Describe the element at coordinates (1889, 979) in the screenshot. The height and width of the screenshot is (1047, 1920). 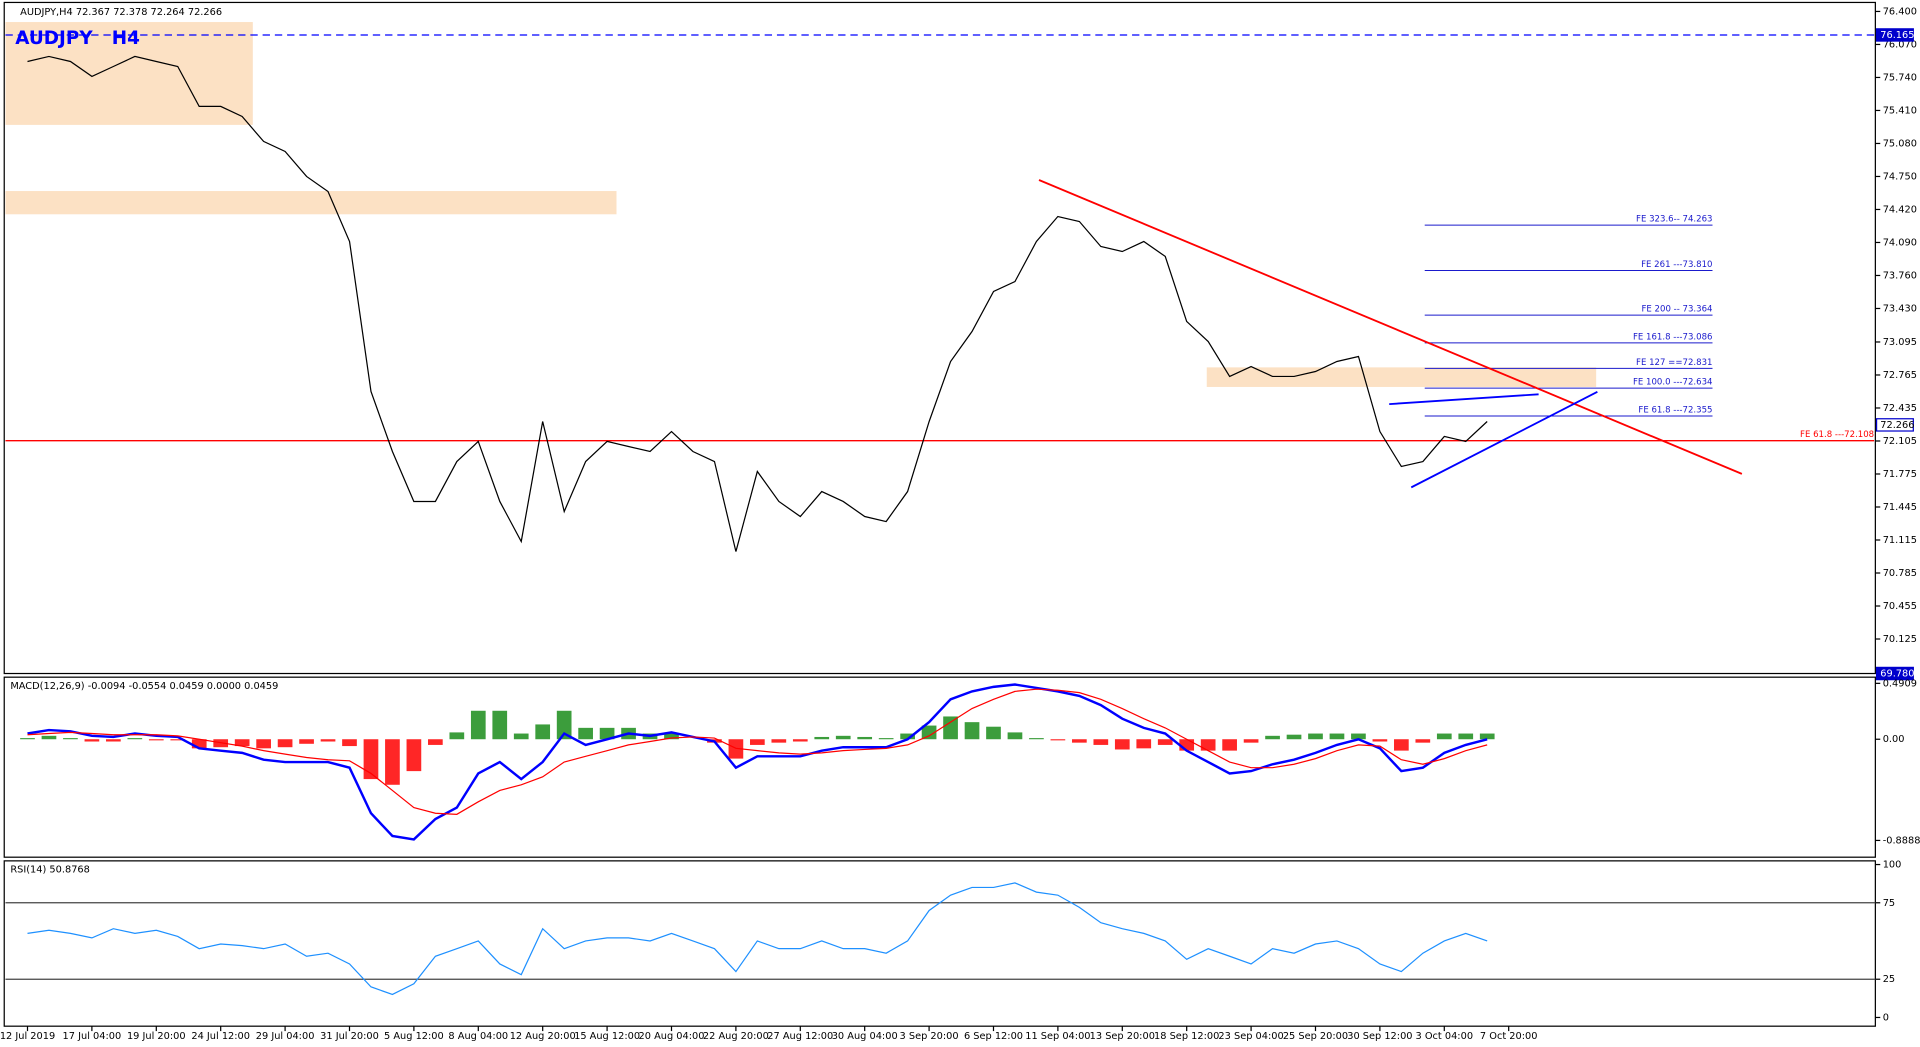
I see `y-tick-label: 25` at that location.